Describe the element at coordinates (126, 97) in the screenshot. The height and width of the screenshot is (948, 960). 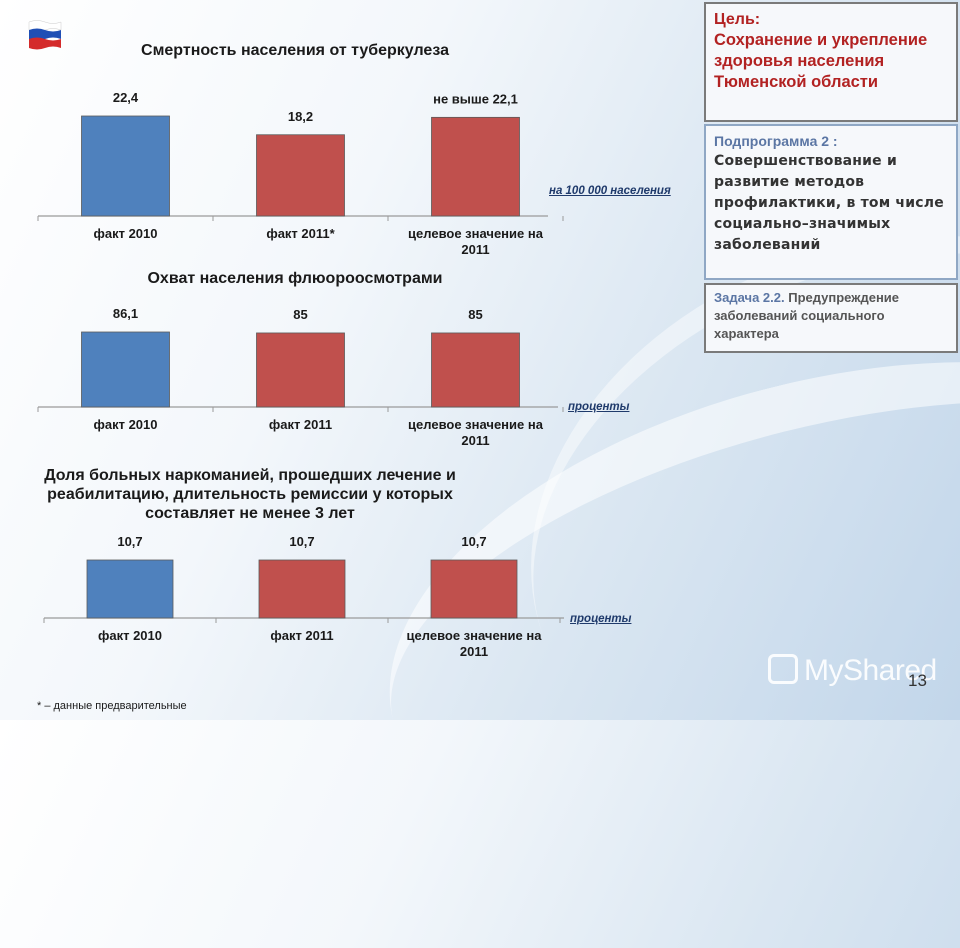
I see `data-label: 22,4` at that location.